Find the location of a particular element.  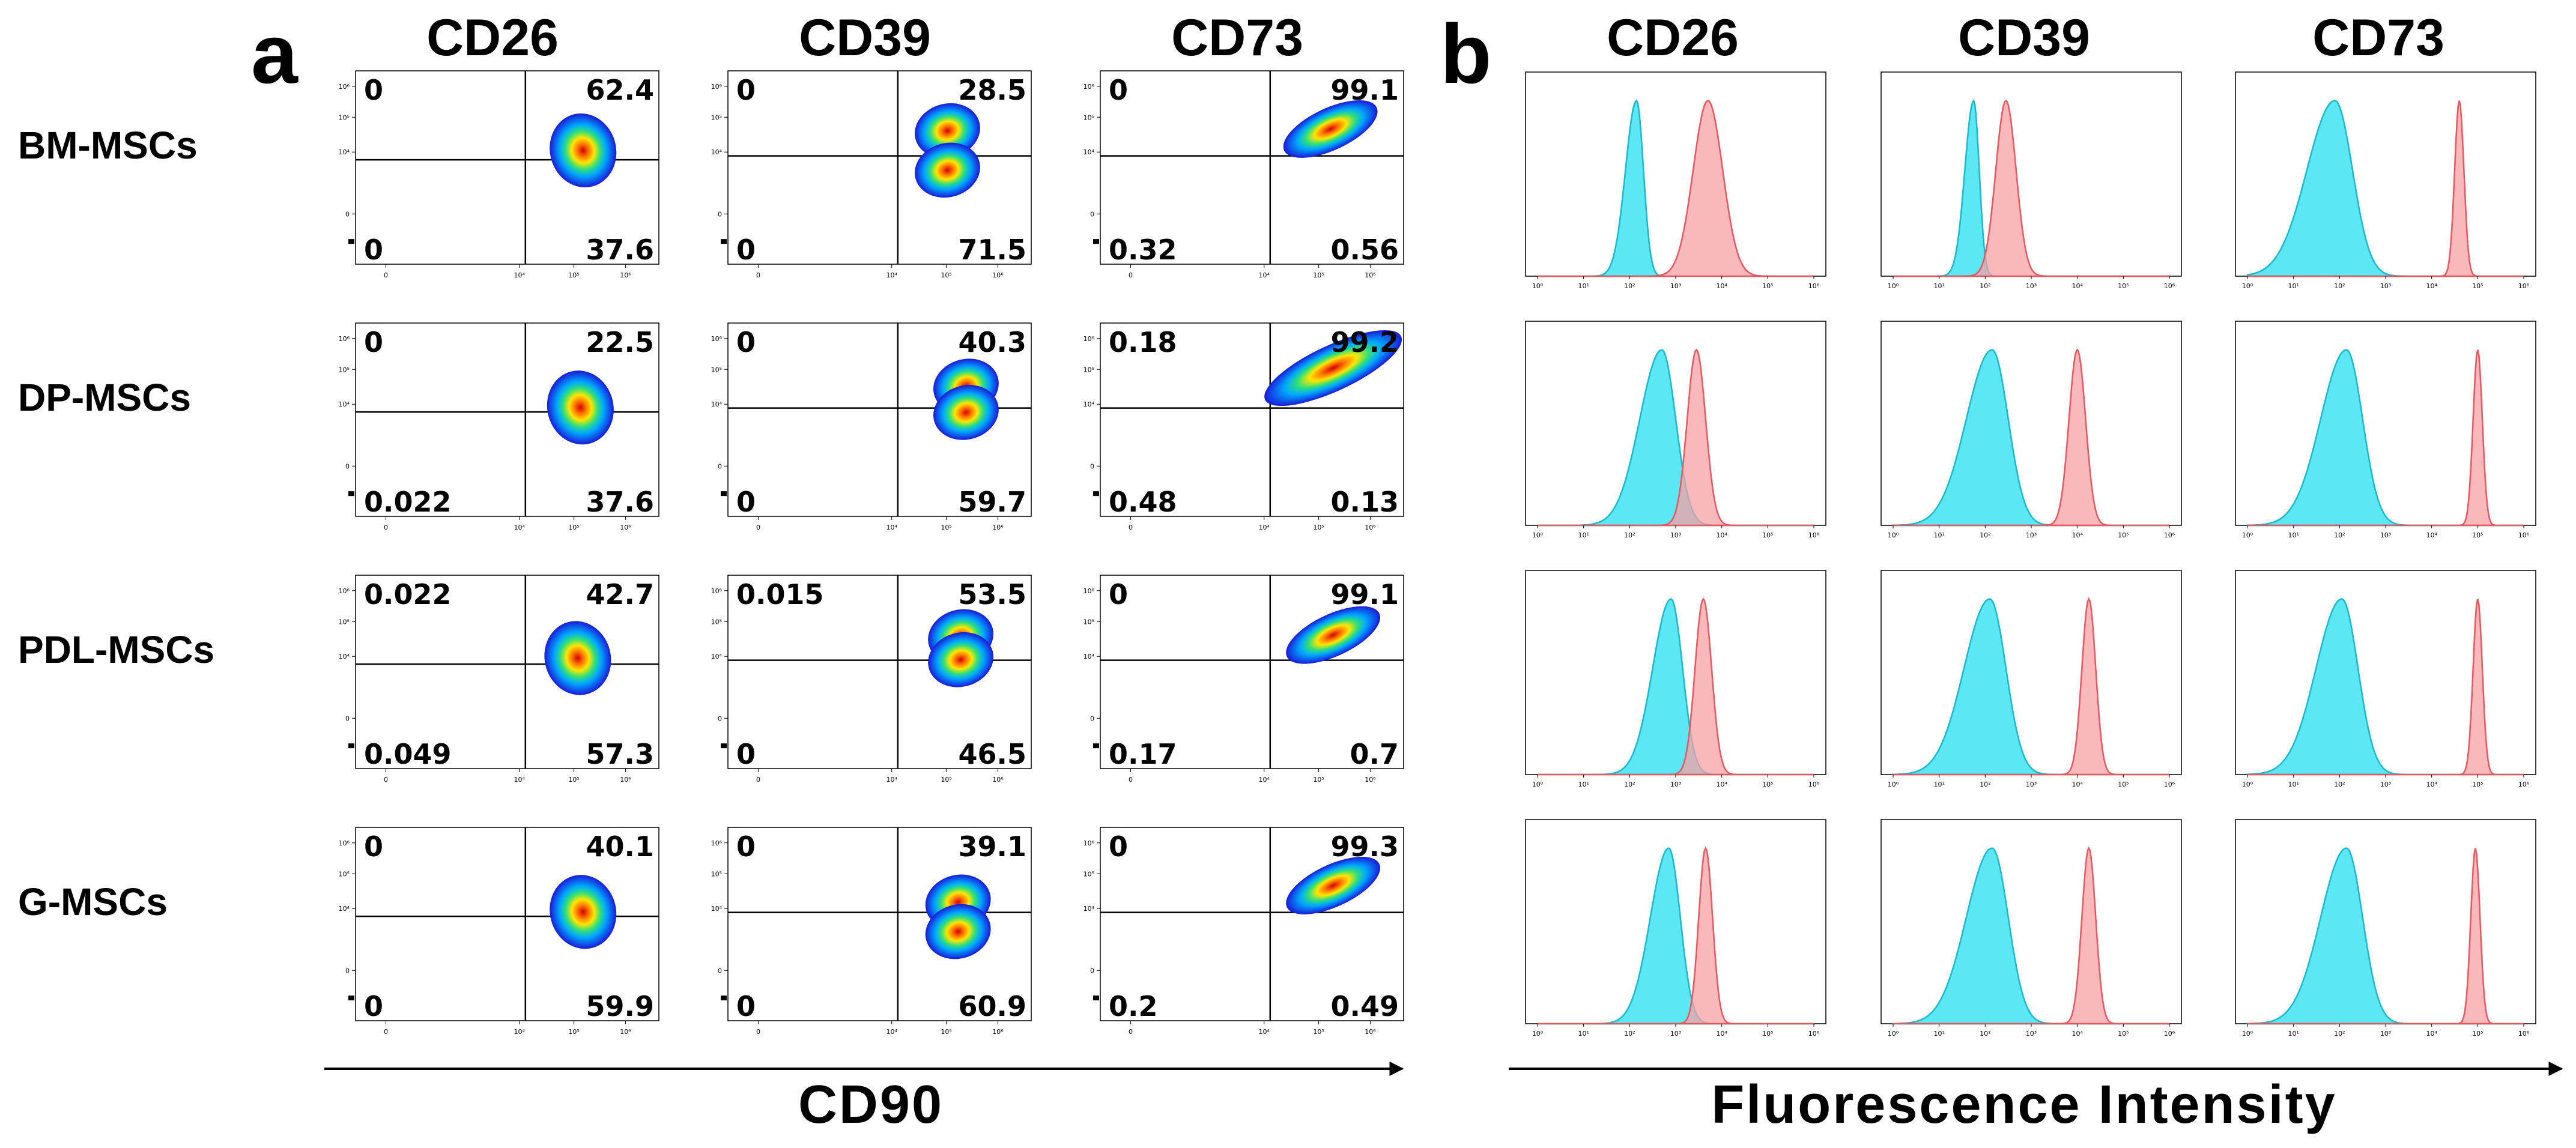

quadrant-bottom-right-value: 0.49 is located at coordinates (1365, 1007).